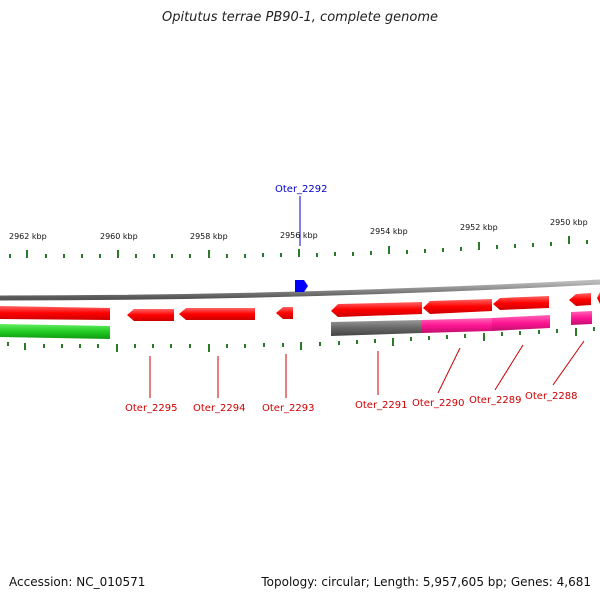 This screenshot has width=600, height=600. I want to click on lower-ticks, so click(301, 339).